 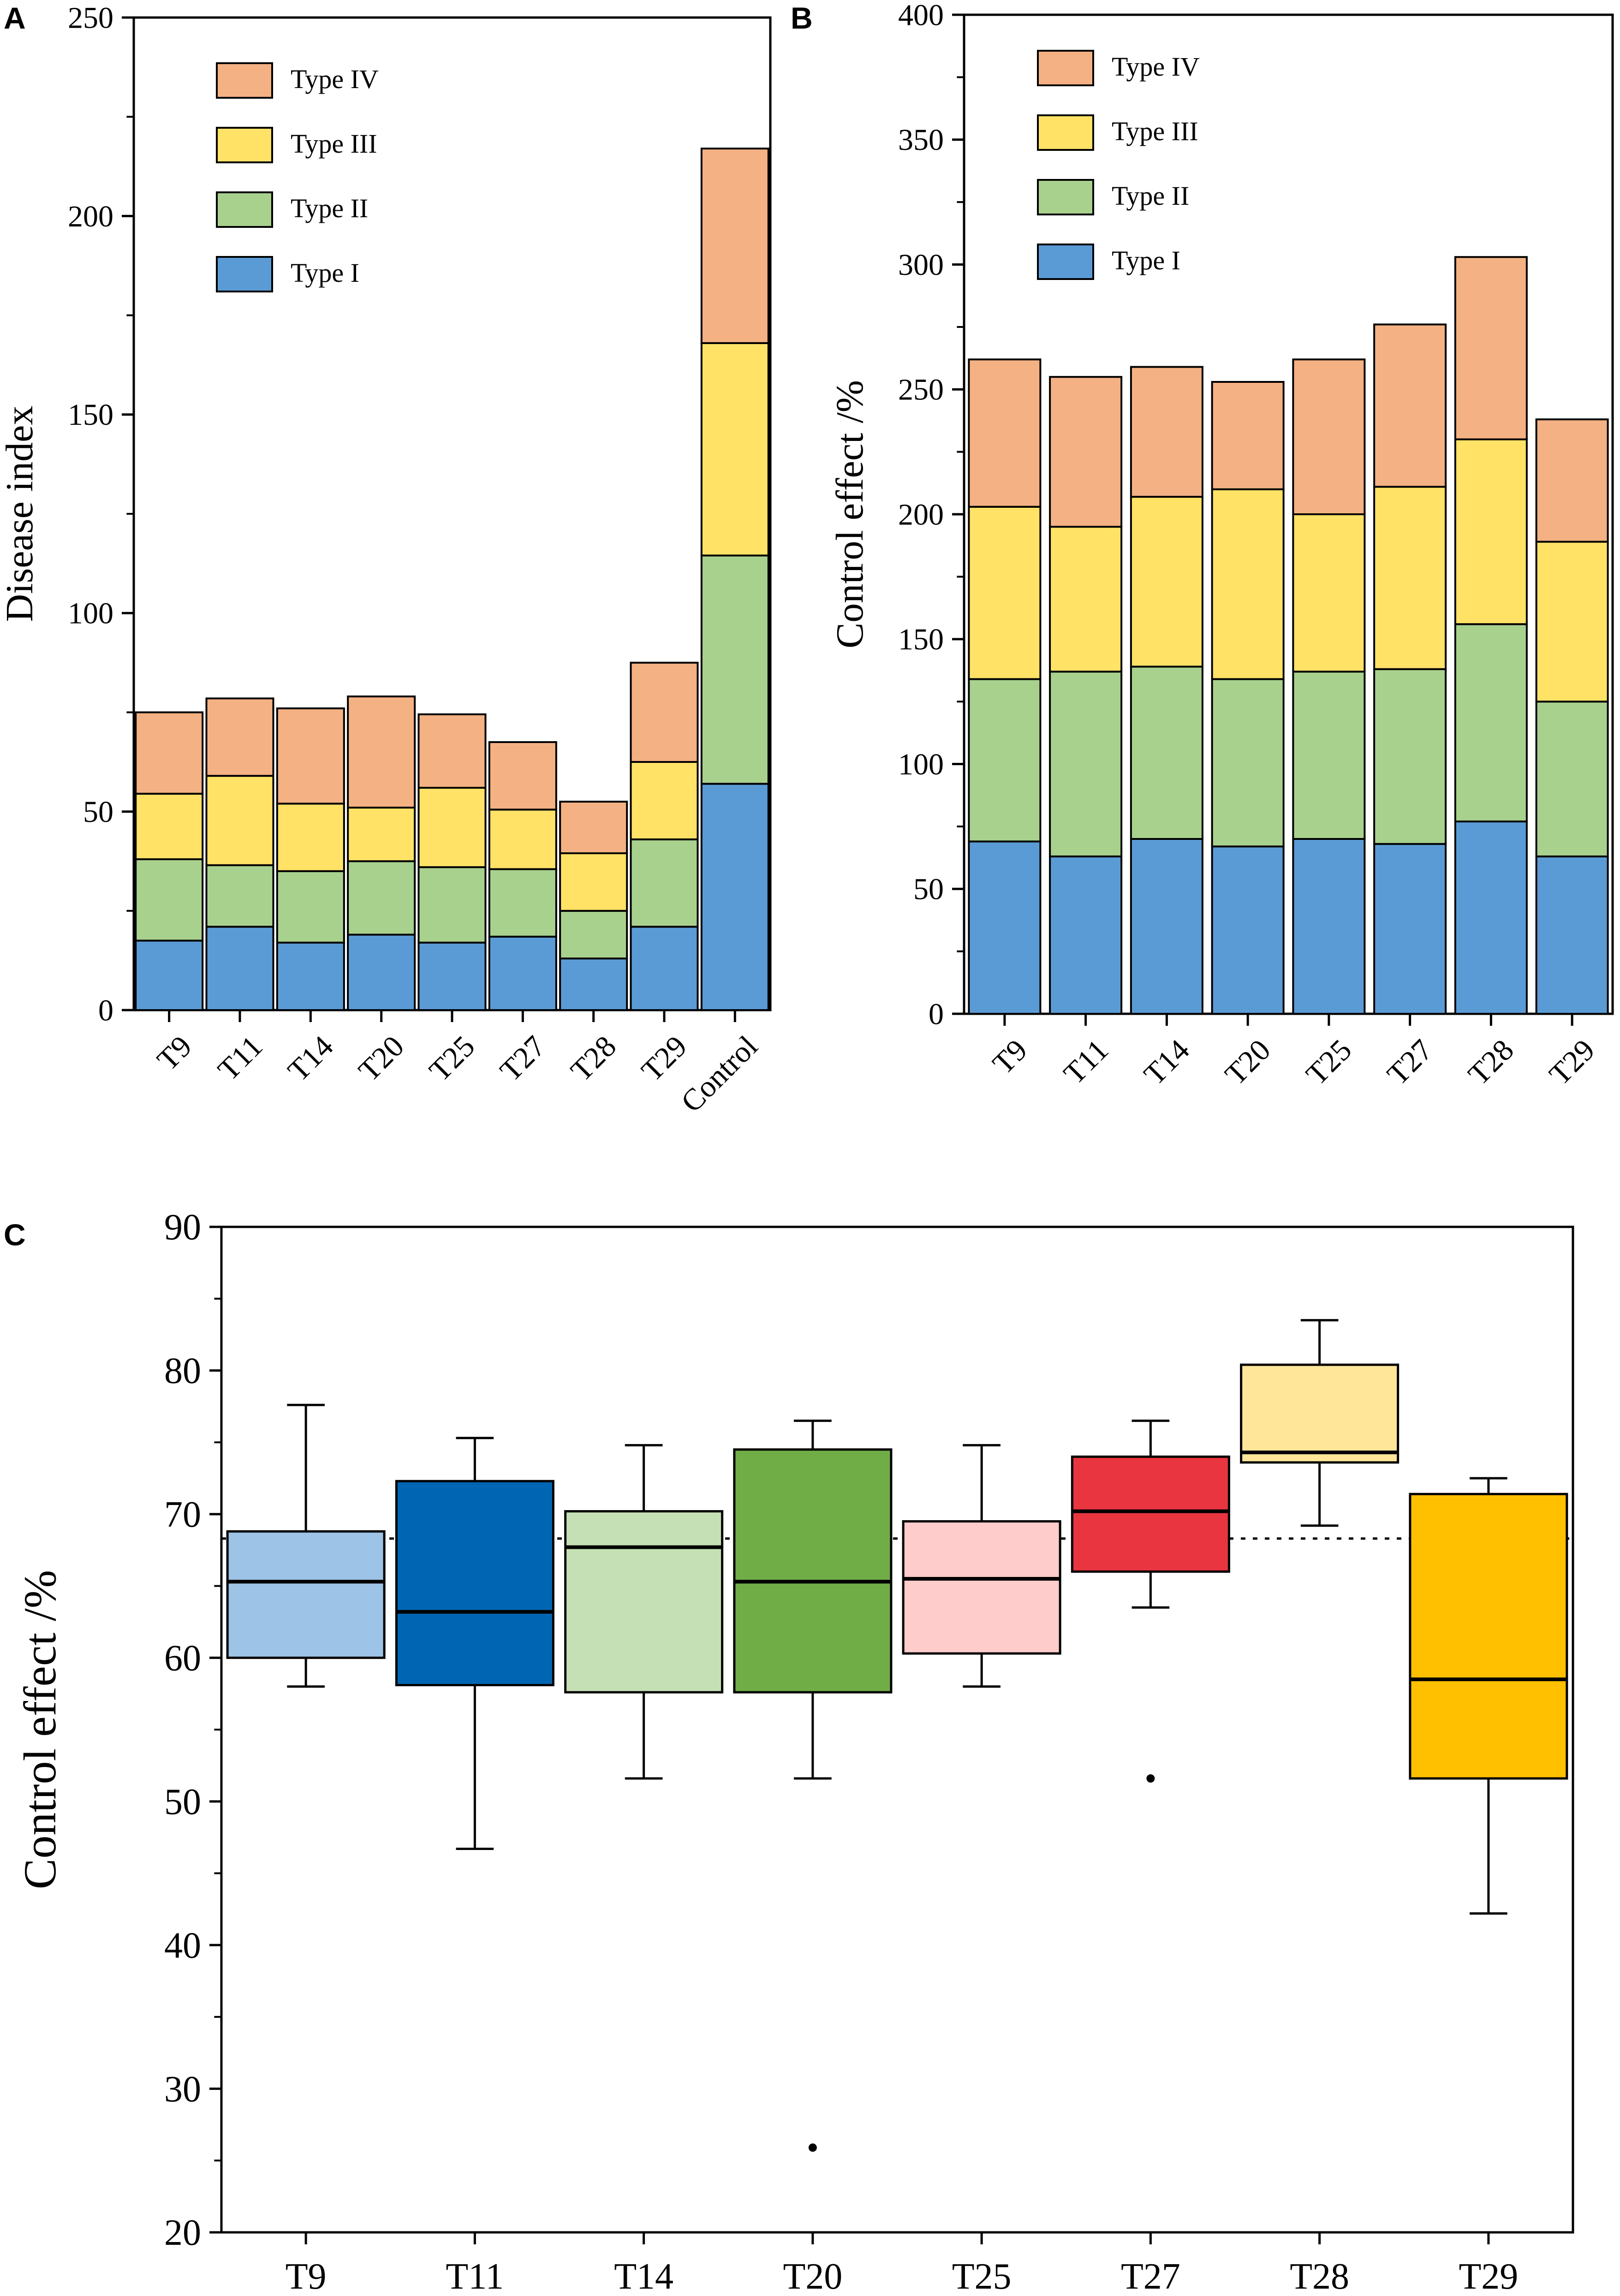 What do you see at coordinates (182, 1371) in the screenshot?
I see `y-tick-label: 80` at bounding box center [182, 1371].